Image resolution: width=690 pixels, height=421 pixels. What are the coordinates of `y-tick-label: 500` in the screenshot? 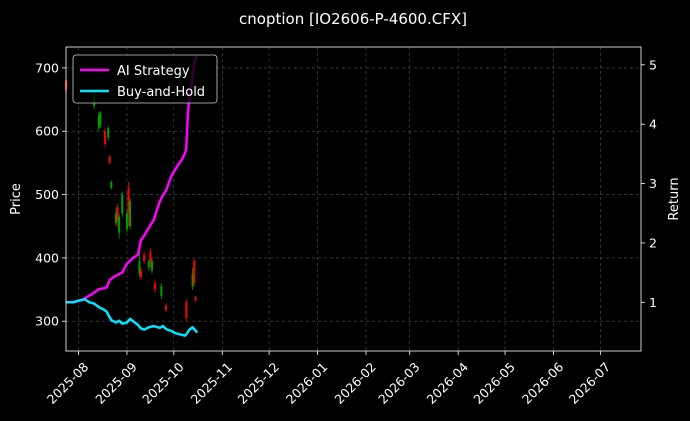 It's located at (47, 194).